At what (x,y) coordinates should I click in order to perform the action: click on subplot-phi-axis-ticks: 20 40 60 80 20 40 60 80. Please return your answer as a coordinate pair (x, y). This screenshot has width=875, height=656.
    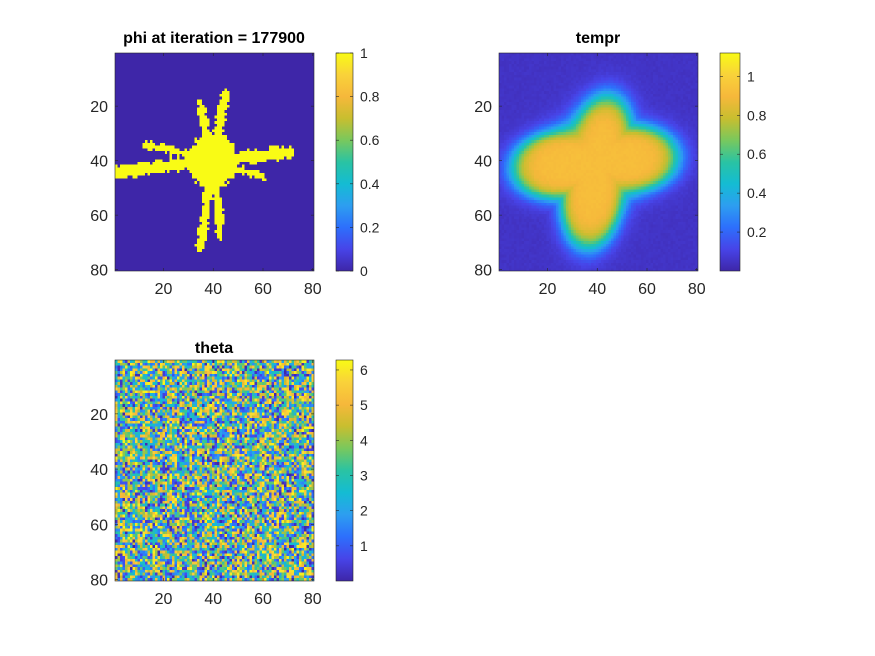
    Looking at the image, I should click on (206, 175).